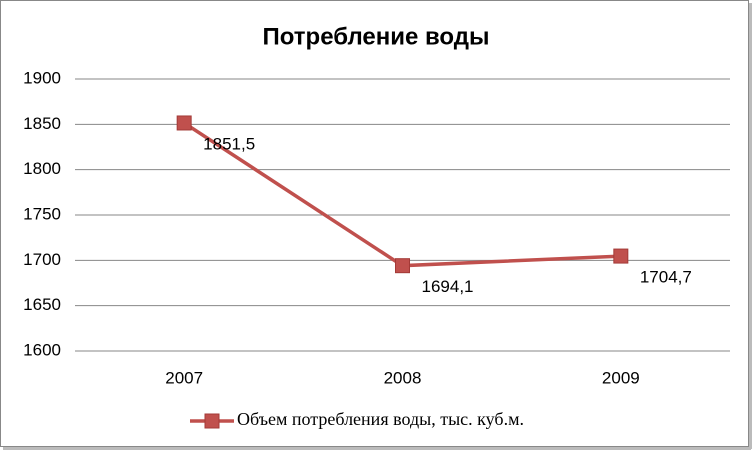  I want to click on y-tick-label: 1900, so click(42, 77).